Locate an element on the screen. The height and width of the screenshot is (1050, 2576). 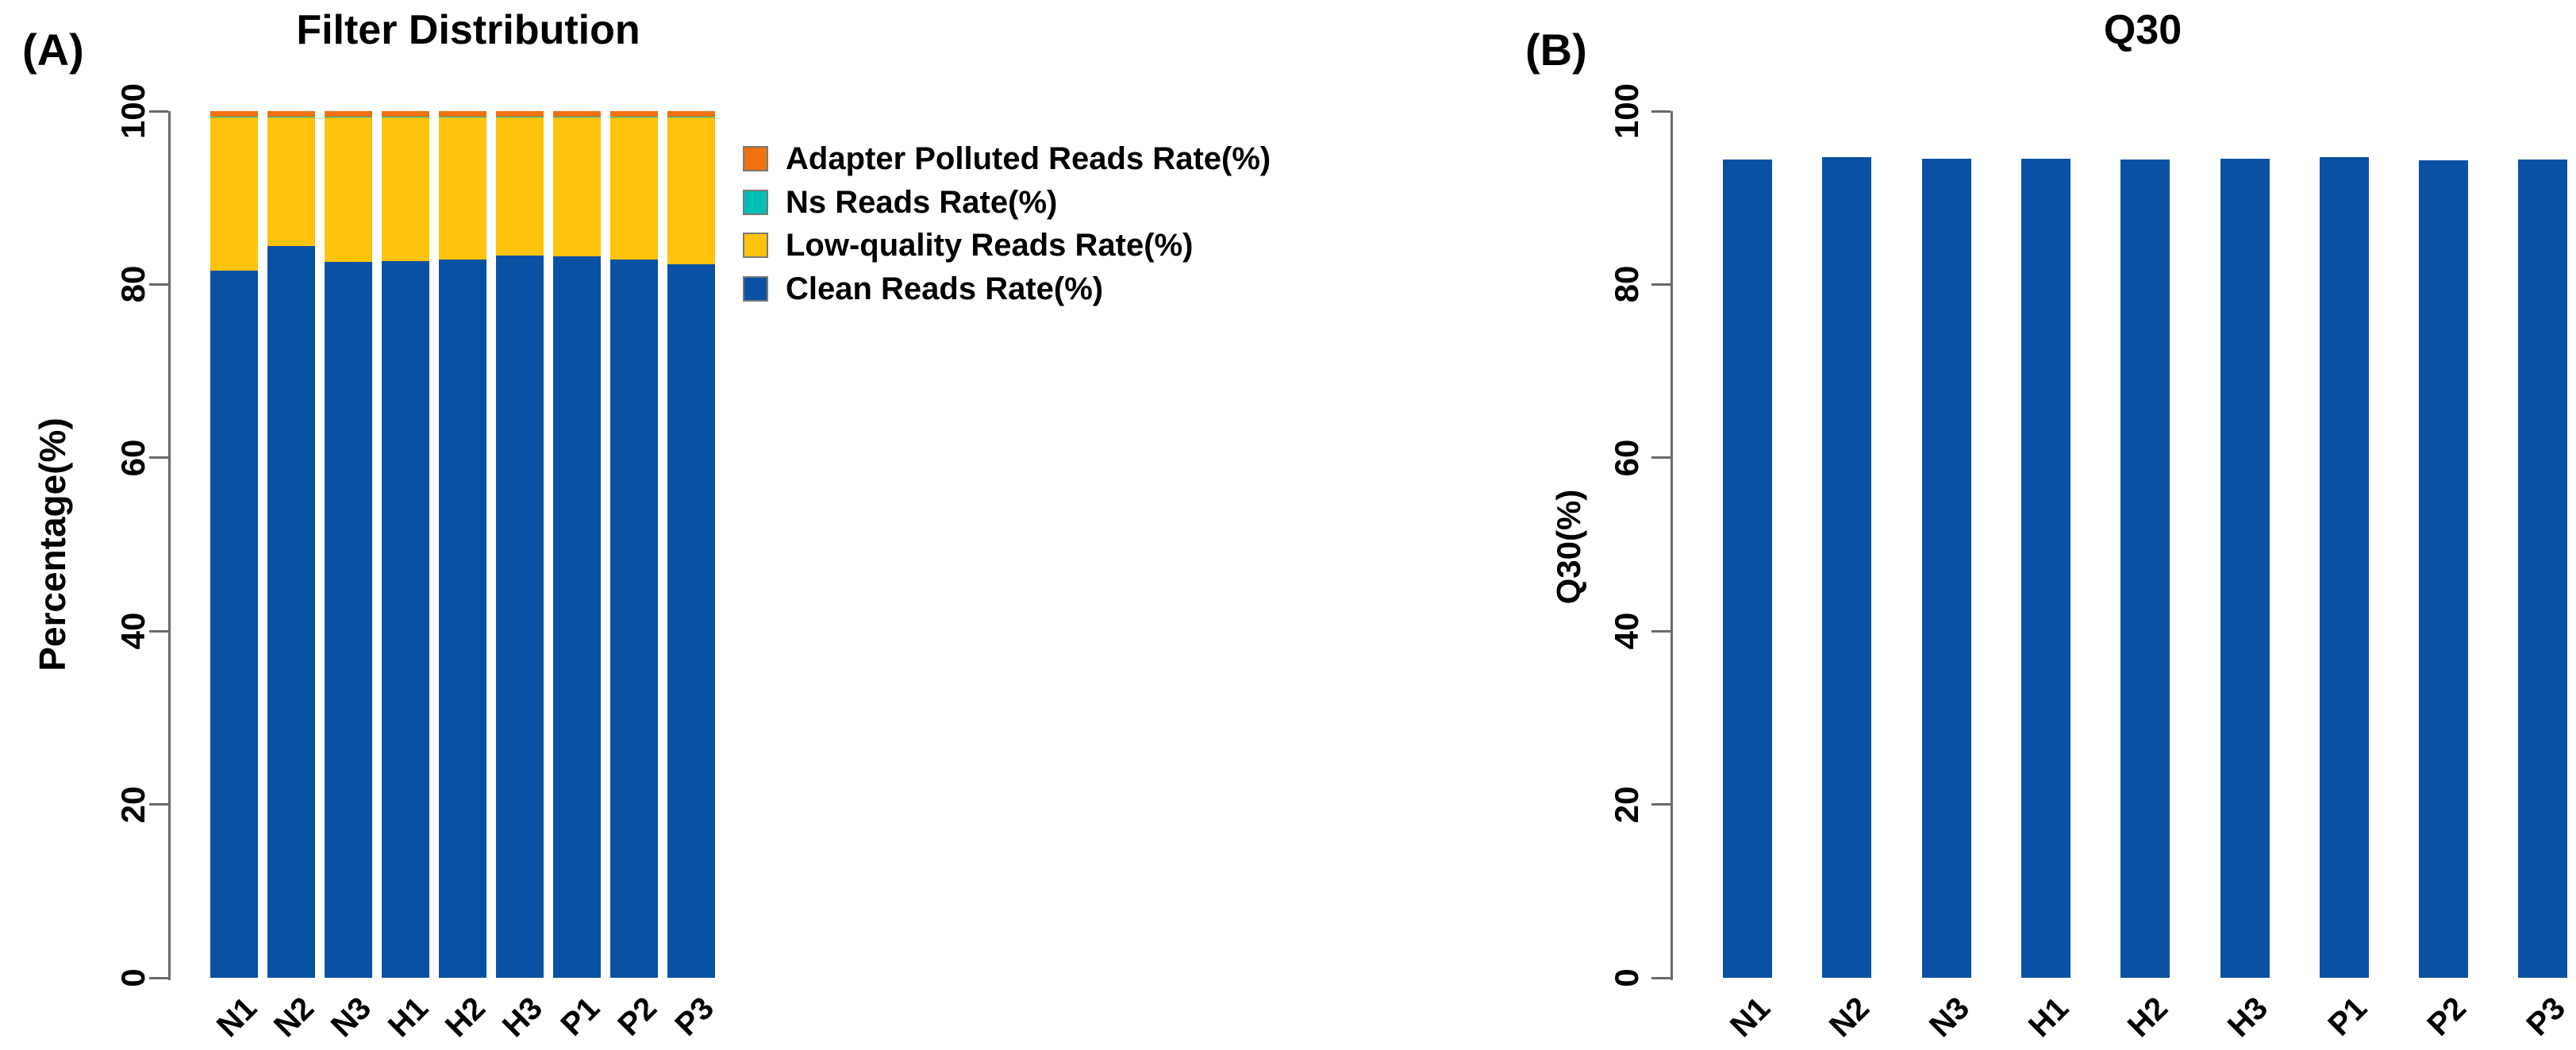
legend-label: Ns Reads Rate(%) is located at coordinates (922, 202).